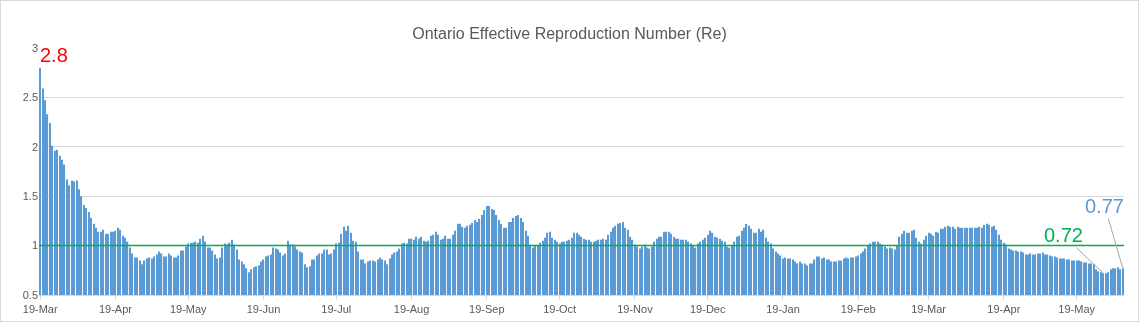 Image resolution: width=1139 pixels, height=322 pixels. What do you see at coordinates (54, 55) in the screenshot?
I see `data-label: 2.8` at bounding box center [54, 55].